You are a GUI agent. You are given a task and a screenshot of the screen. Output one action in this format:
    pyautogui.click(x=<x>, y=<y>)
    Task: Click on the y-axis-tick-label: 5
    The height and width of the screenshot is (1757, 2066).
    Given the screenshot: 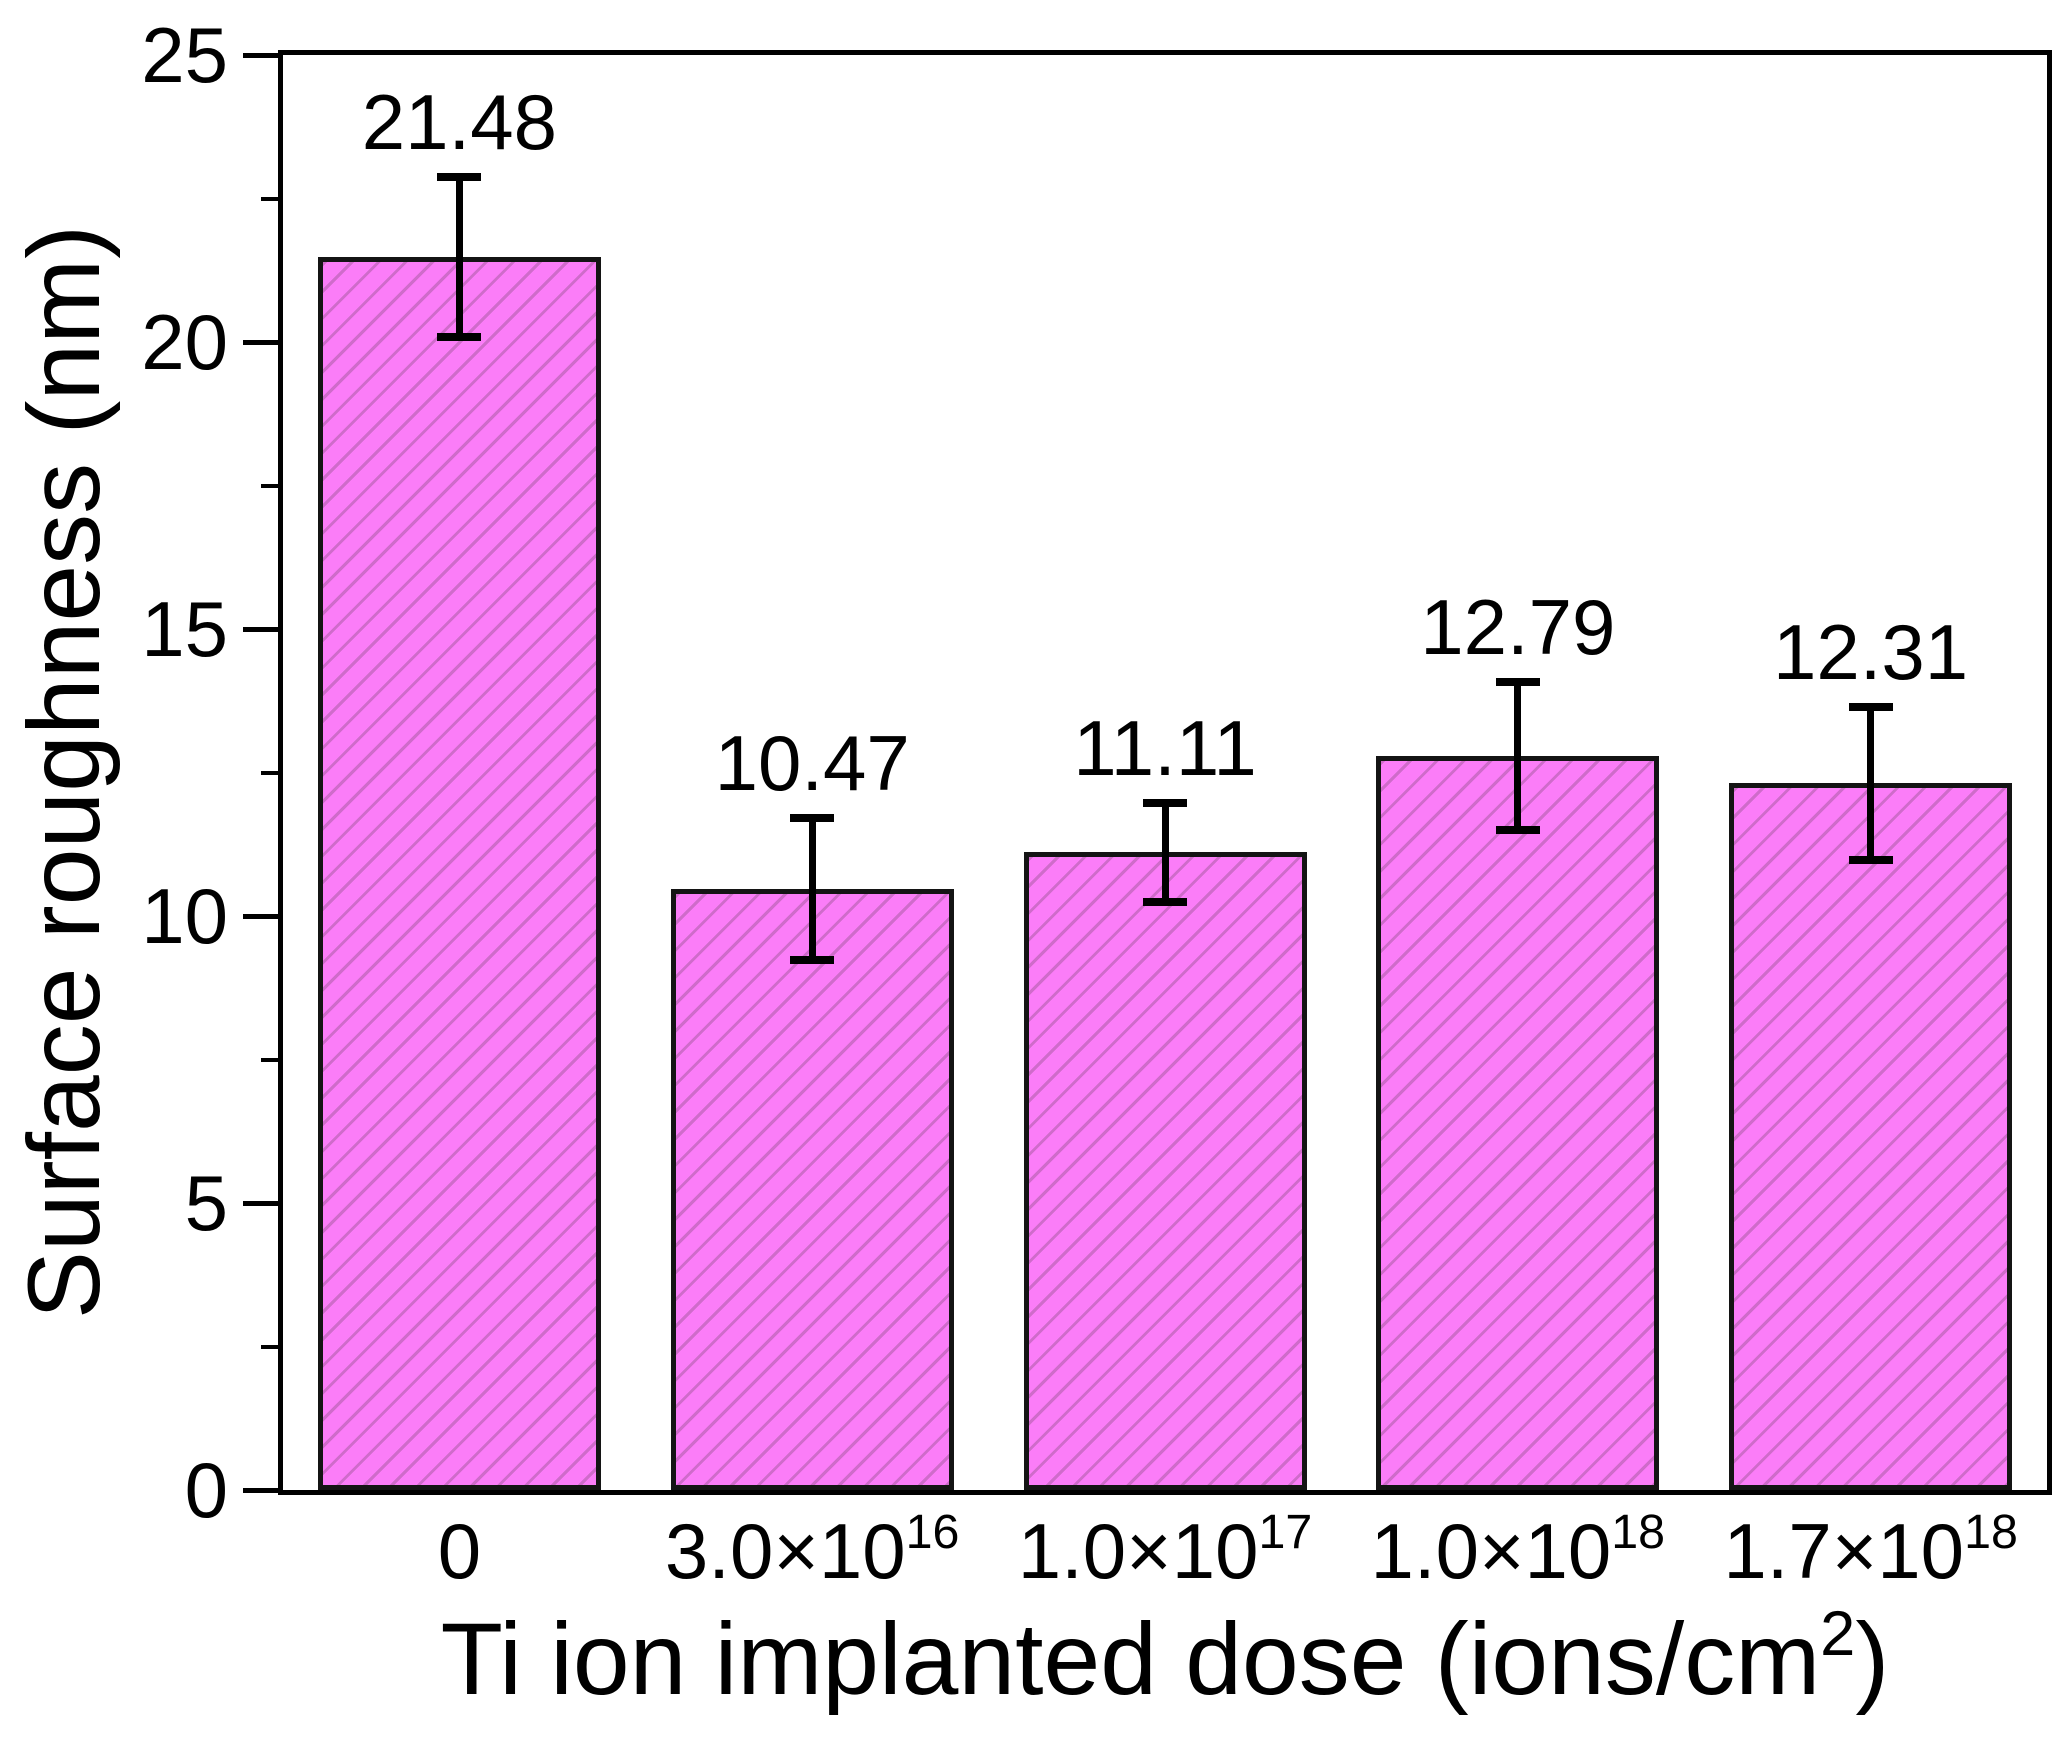 What is the action you would take?
    pyautogui.click(x=206, y=1203)
    